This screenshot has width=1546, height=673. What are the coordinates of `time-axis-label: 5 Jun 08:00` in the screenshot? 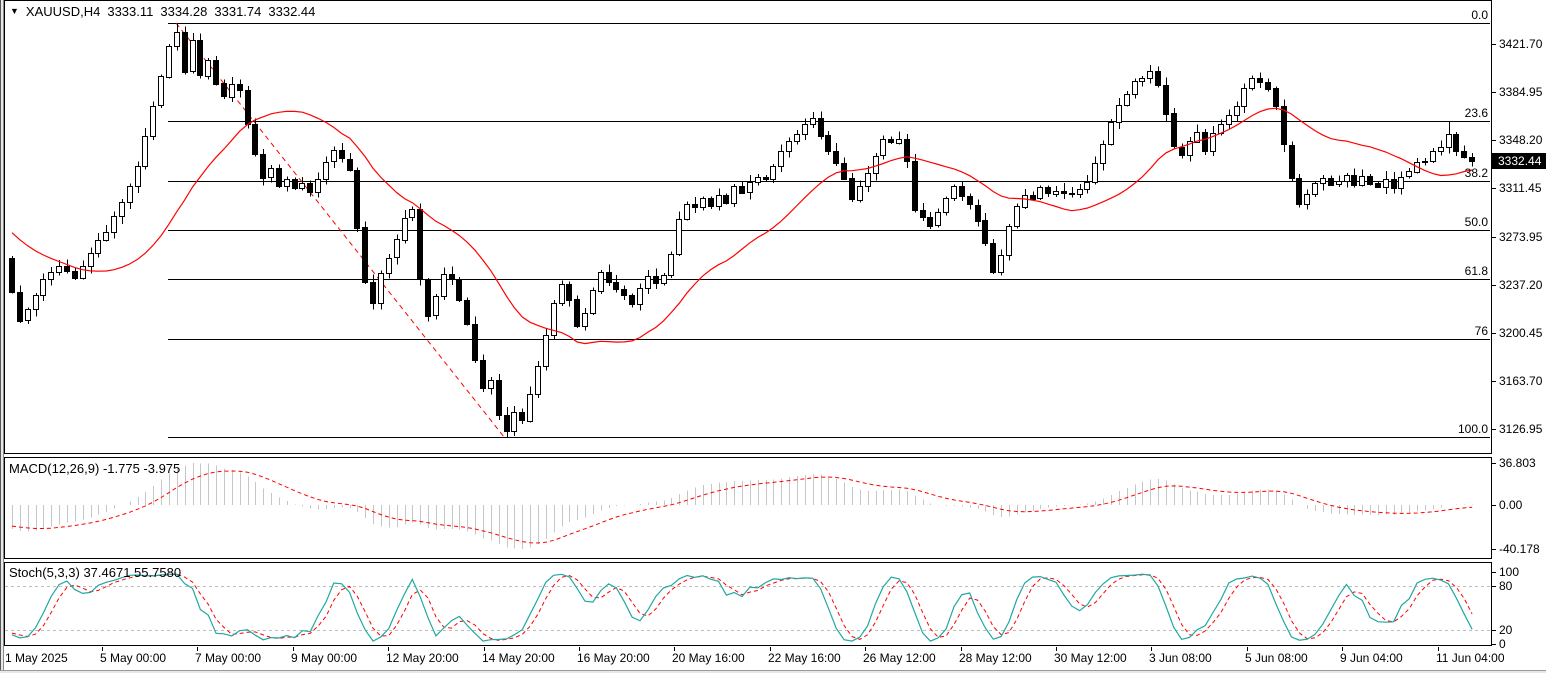 It's located at (1276, 658).